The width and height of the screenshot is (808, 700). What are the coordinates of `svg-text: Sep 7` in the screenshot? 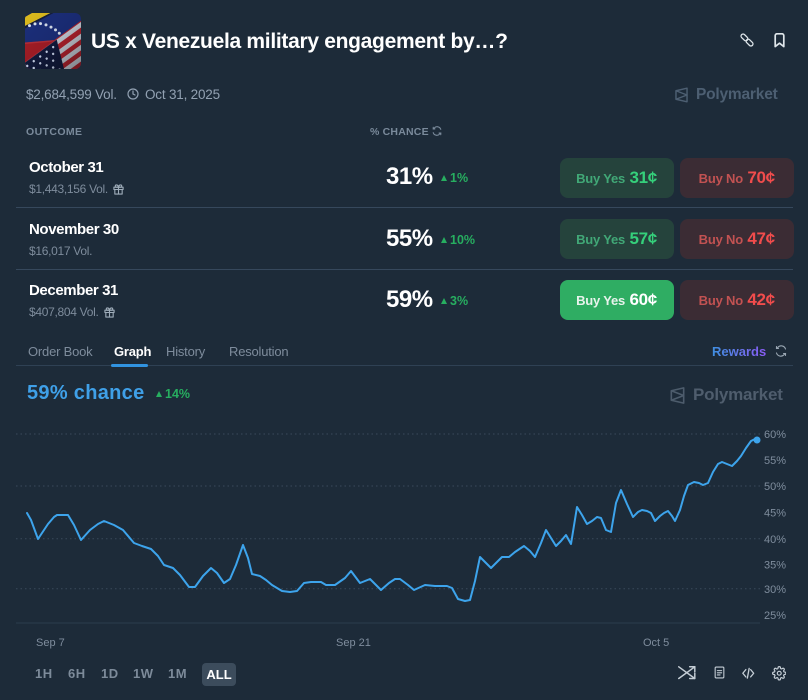 It's located at (50, 643).